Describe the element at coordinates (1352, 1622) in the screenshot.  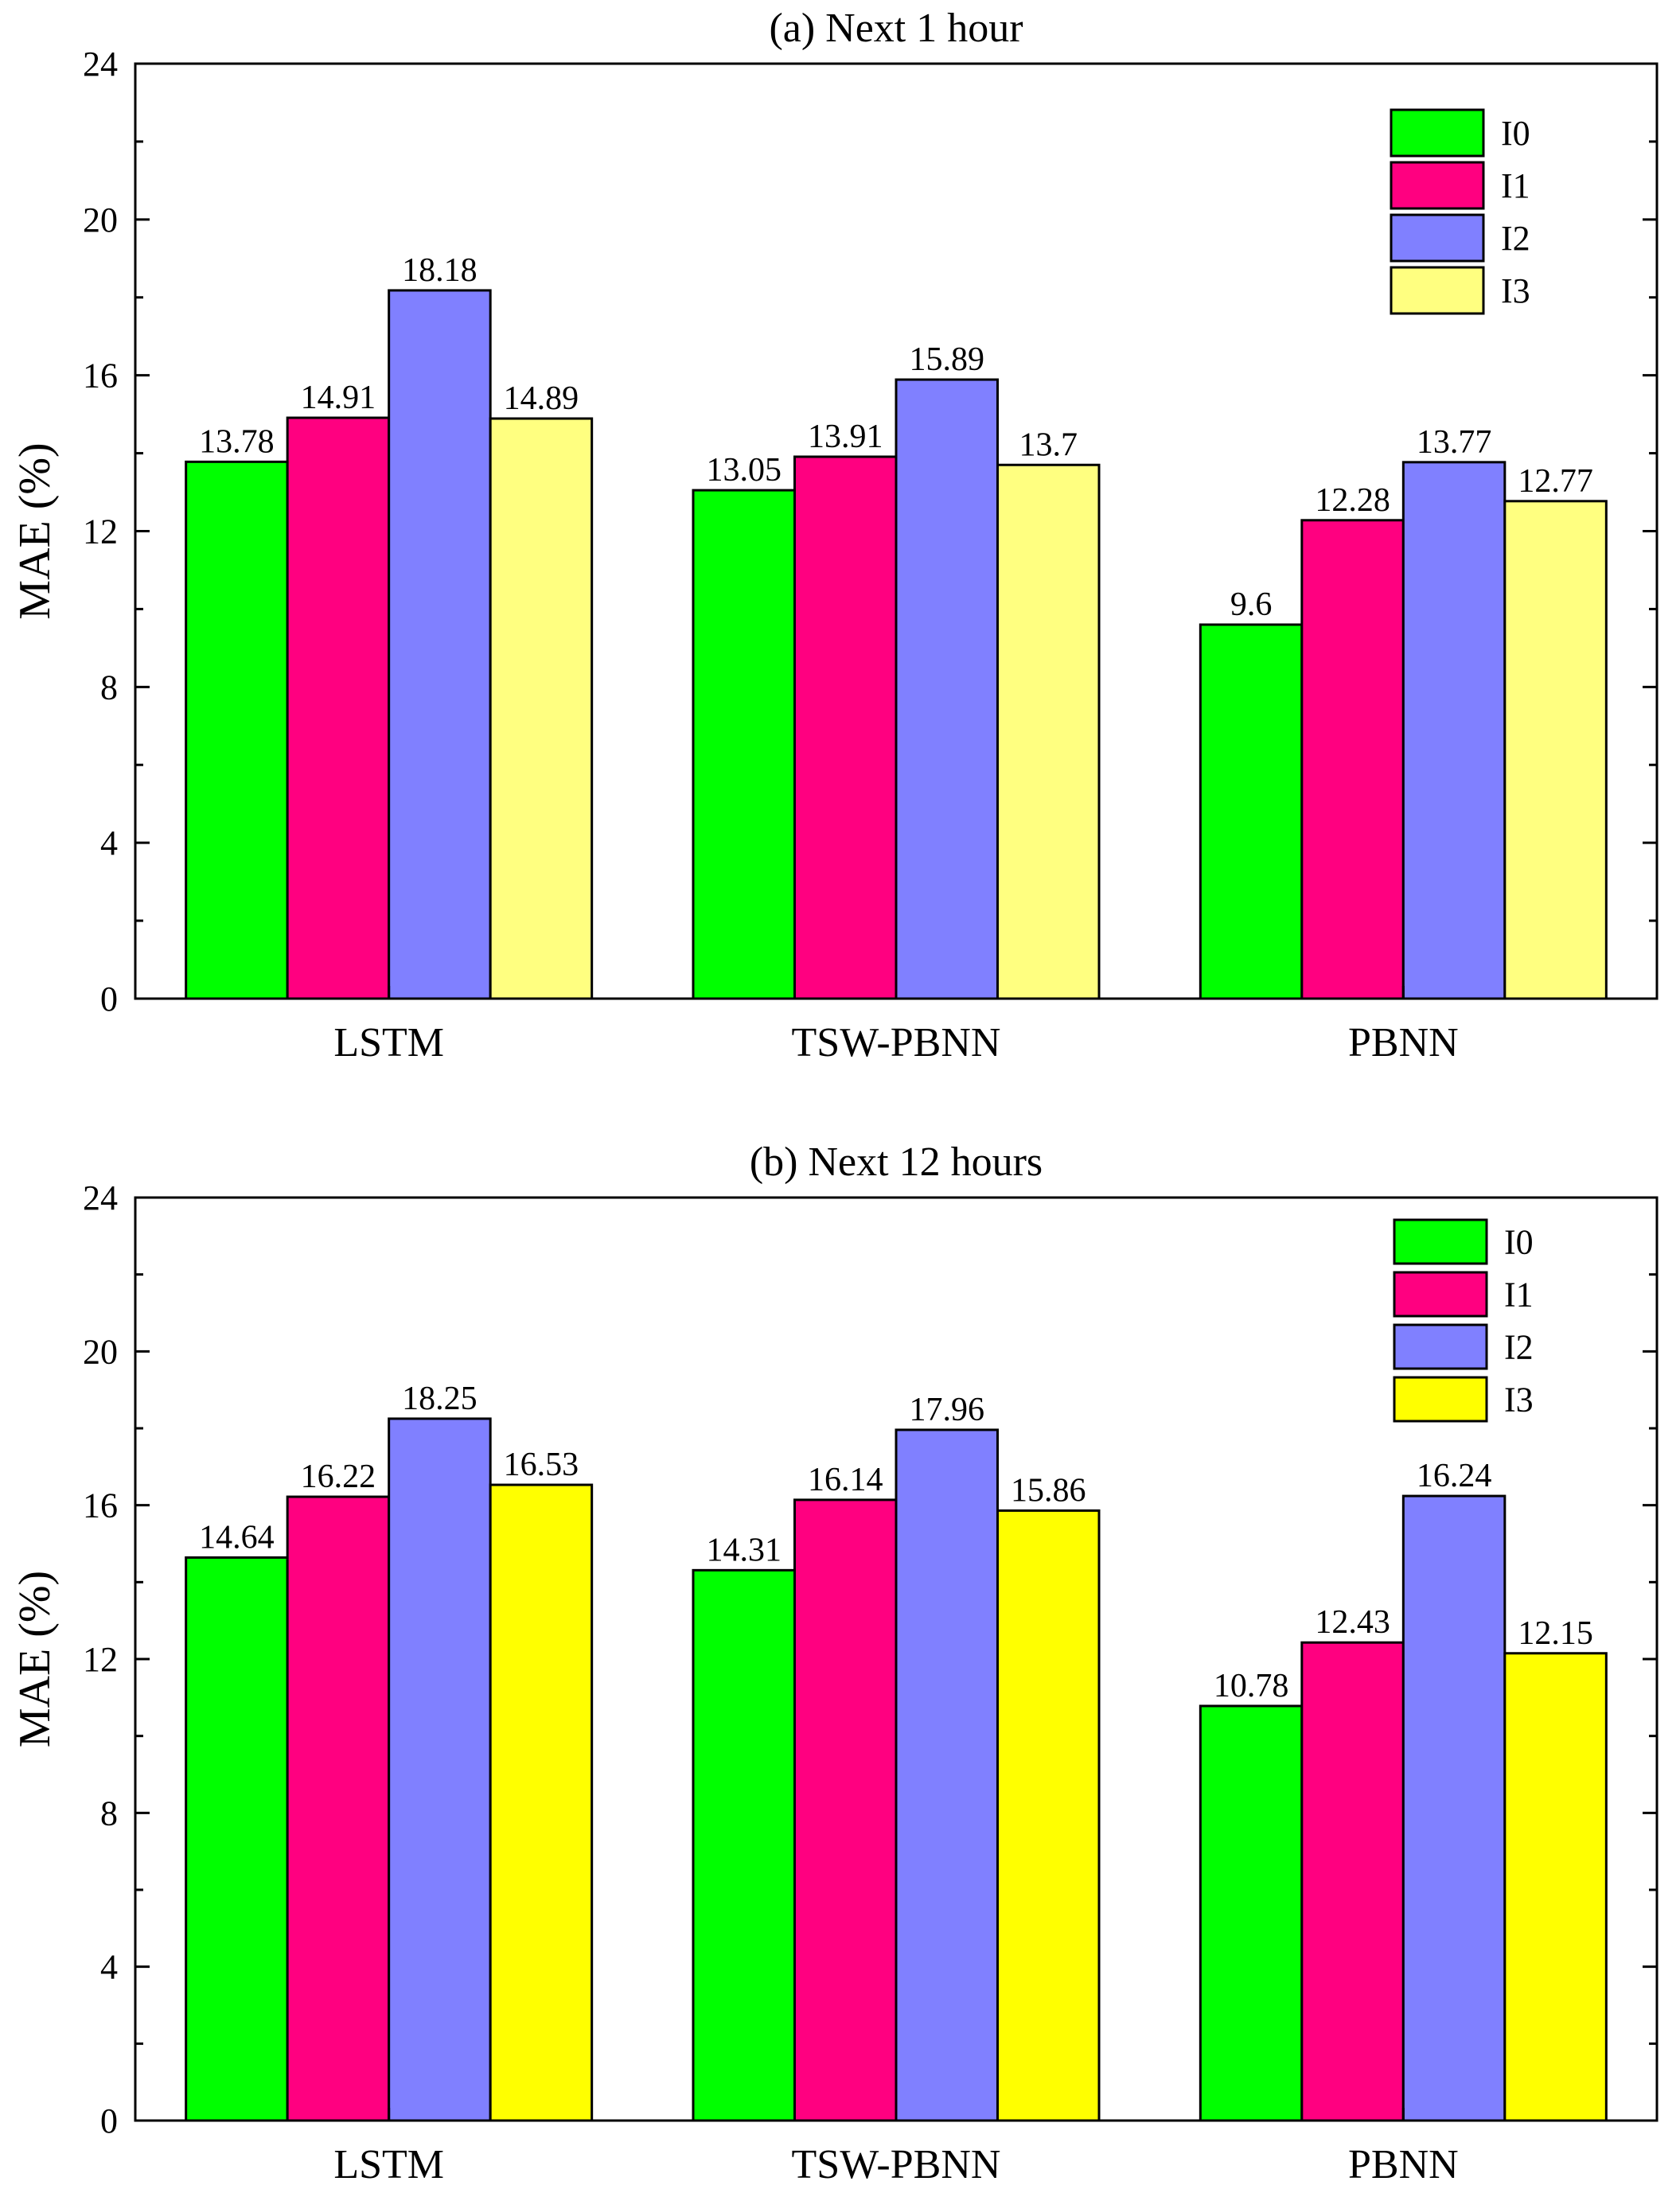
I see `data-label: 12.43` at that location.